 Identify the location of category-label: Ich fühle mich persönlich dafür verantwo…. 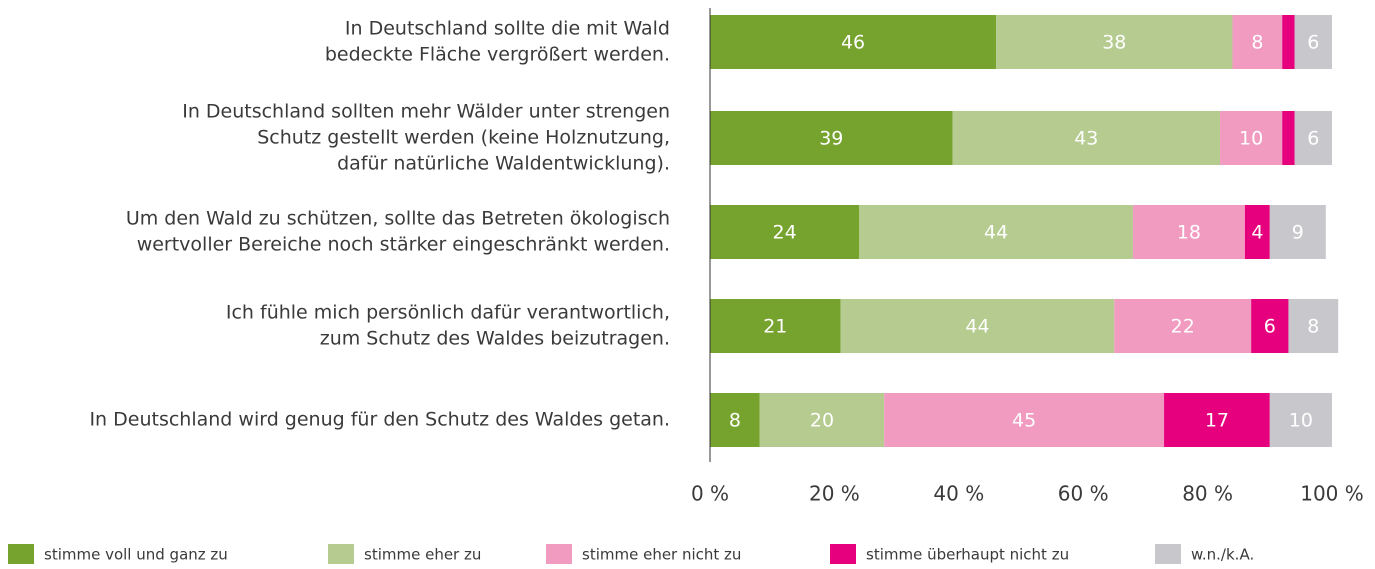
(448, 313).